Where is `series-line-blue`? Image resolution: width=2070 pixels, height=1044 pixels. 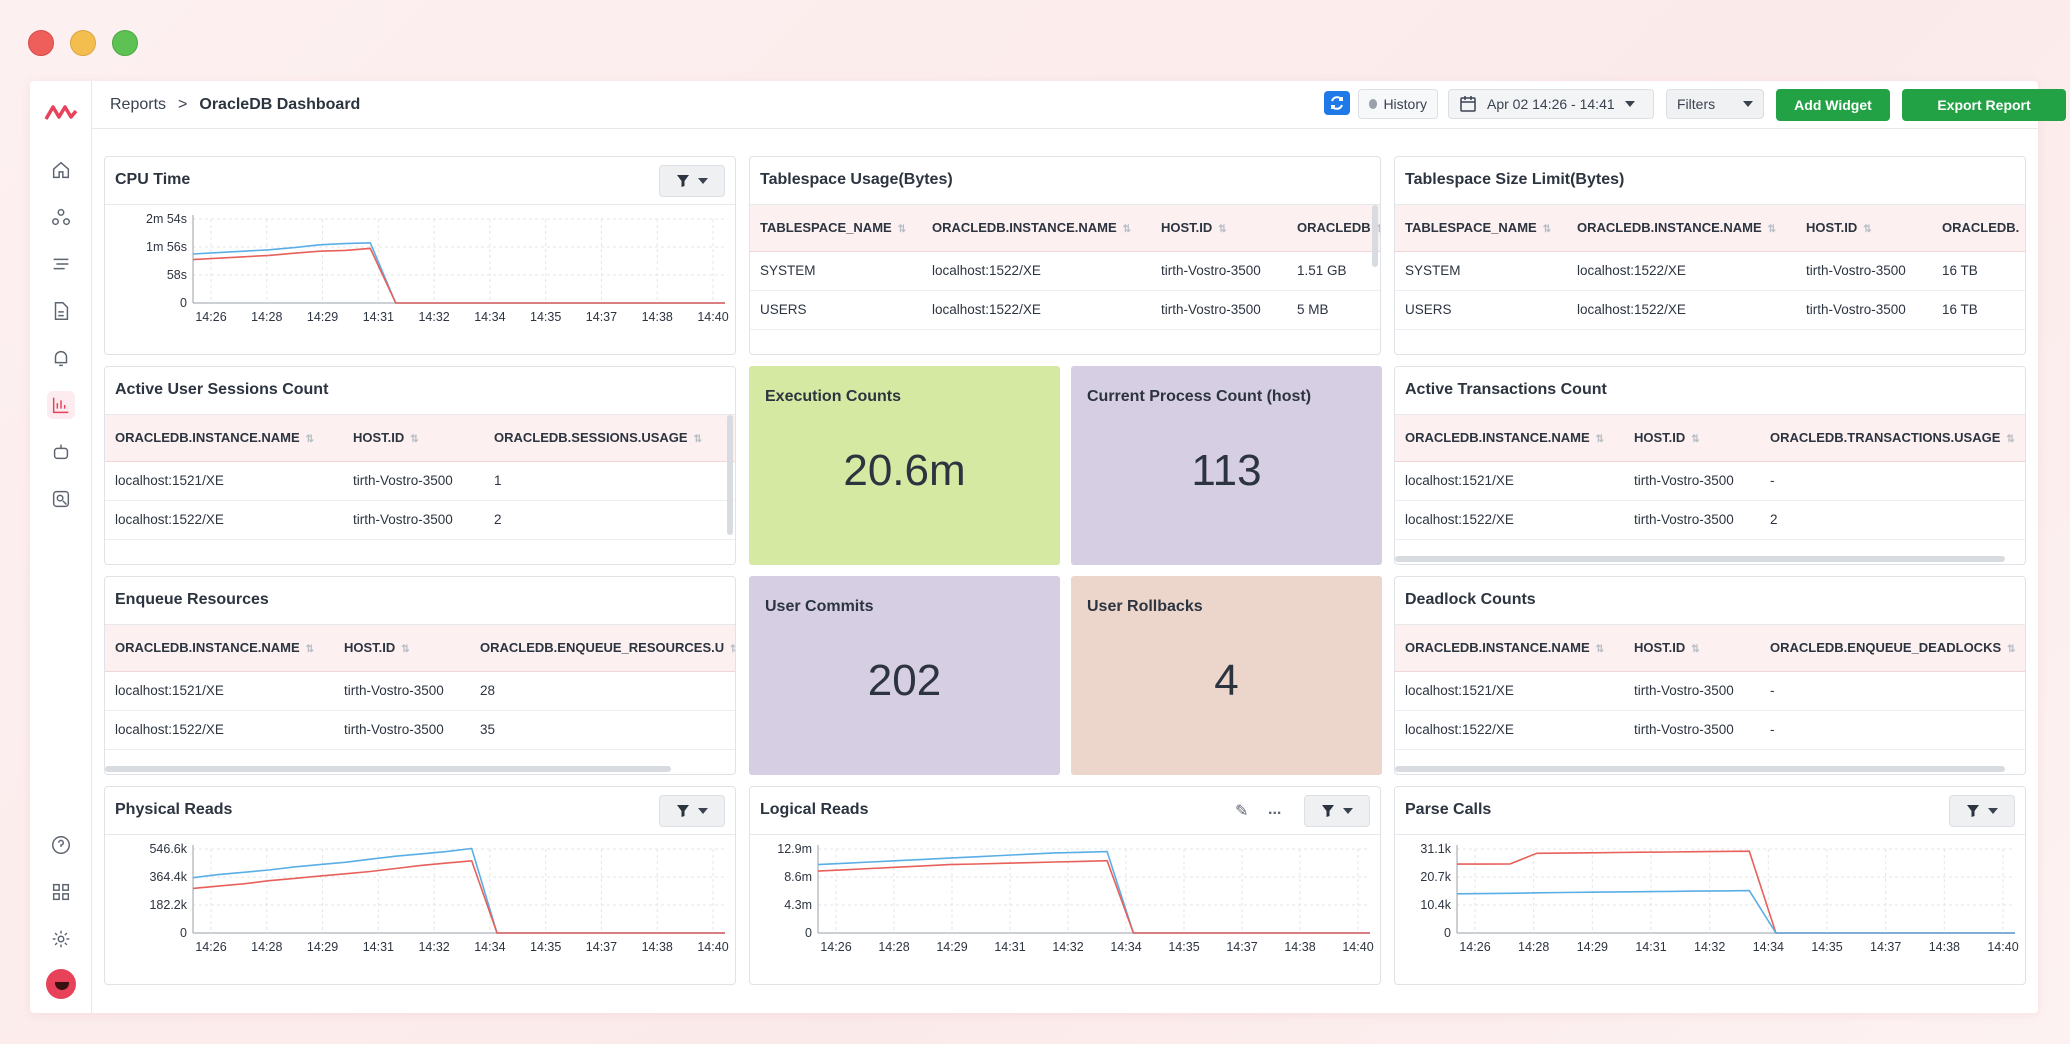 series-line-blue is located at coordinates (1093, 892).